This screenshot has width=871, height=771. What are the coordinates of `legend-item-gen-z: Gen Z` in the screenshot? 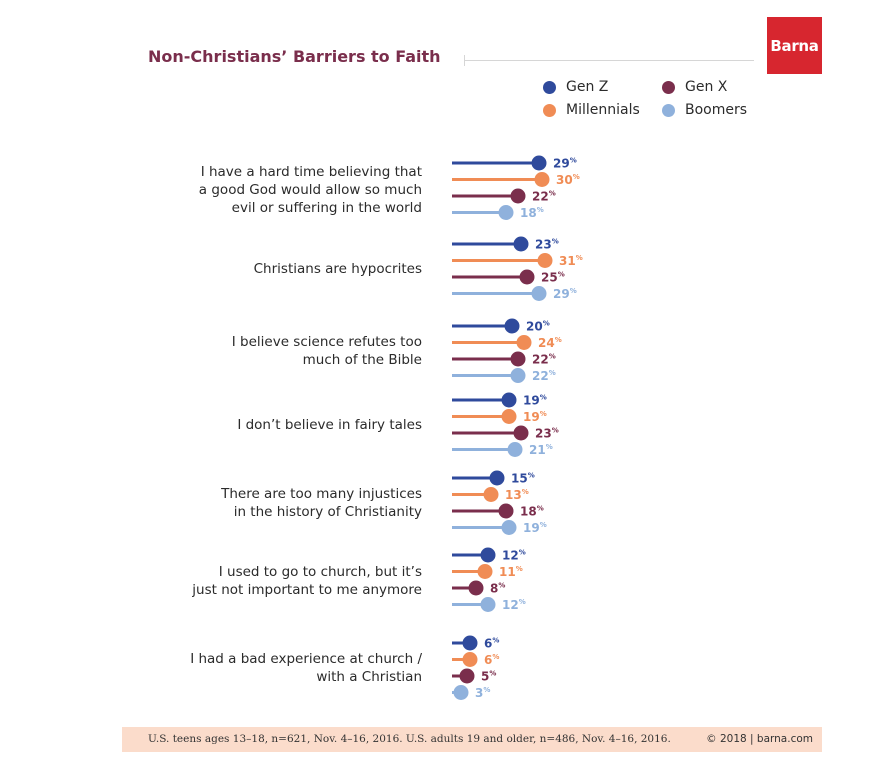 It's located at (575, 87).